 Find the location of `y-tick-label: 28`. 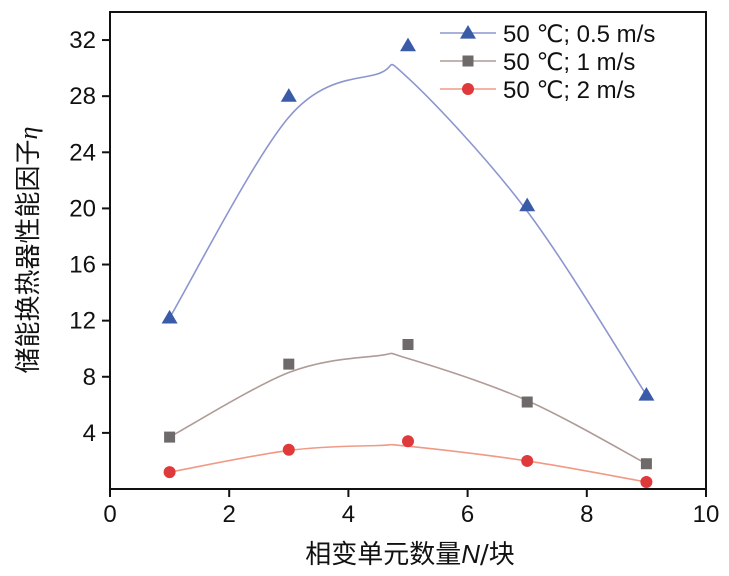

y-tick-label: 28 is located at coordinates (82, 96).